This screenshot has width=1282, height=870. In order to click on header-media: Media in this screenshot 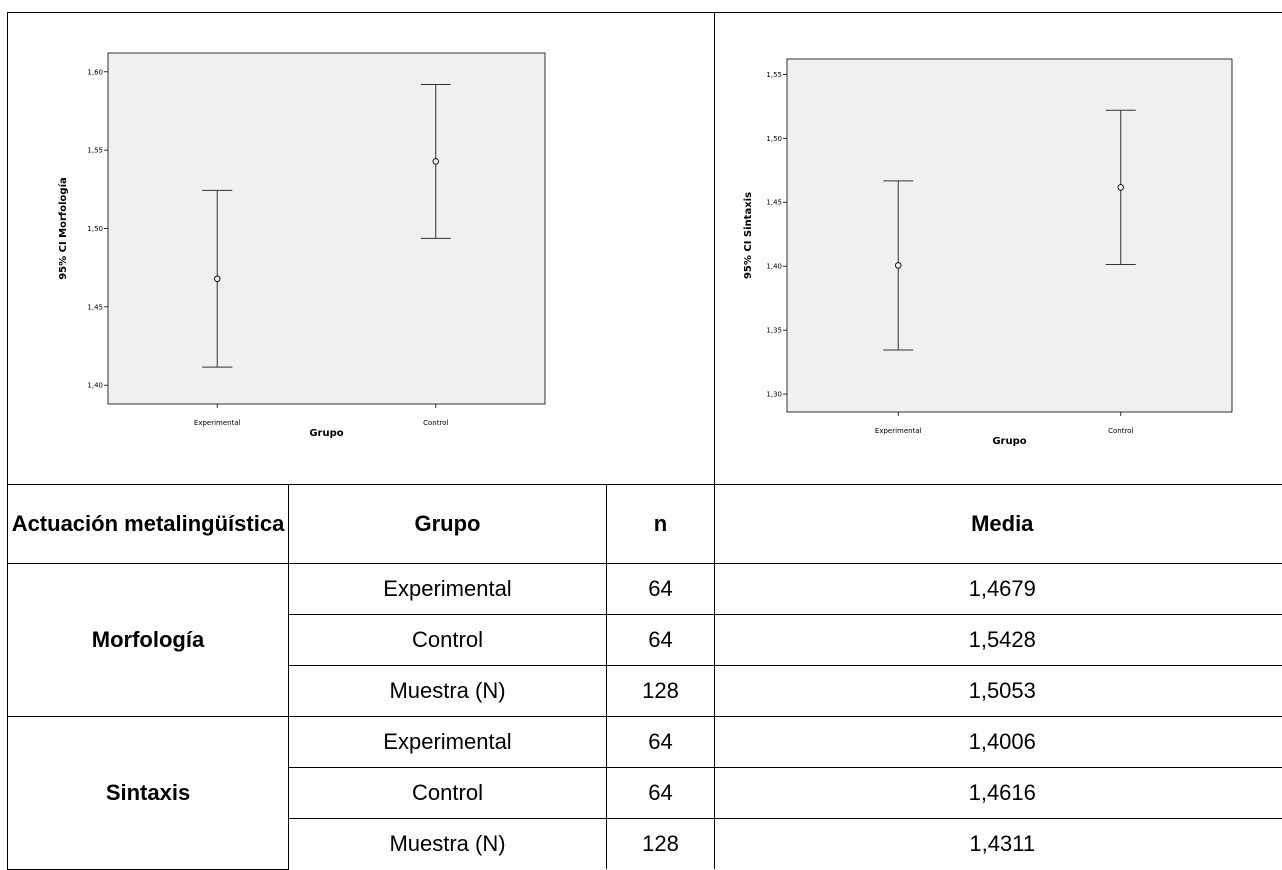, I will do `click(998, 524)`.